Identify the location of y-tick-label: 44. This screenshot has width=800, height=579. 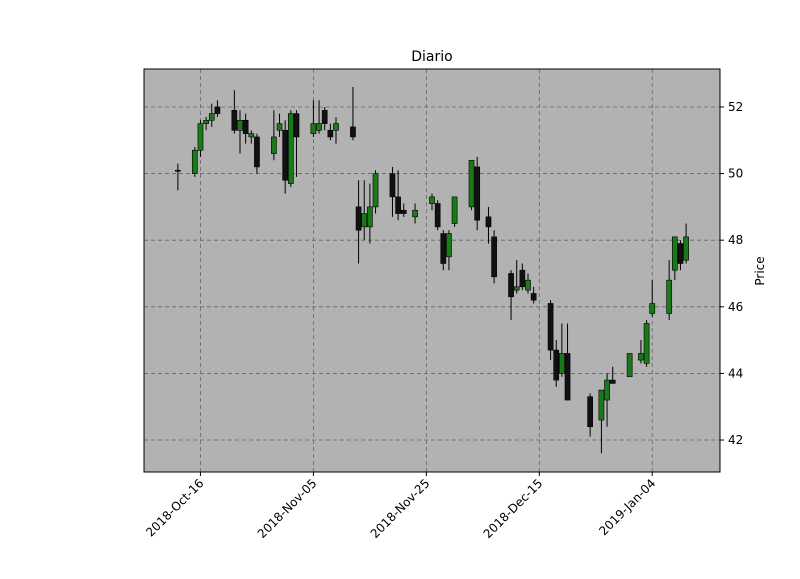
(735, 373).